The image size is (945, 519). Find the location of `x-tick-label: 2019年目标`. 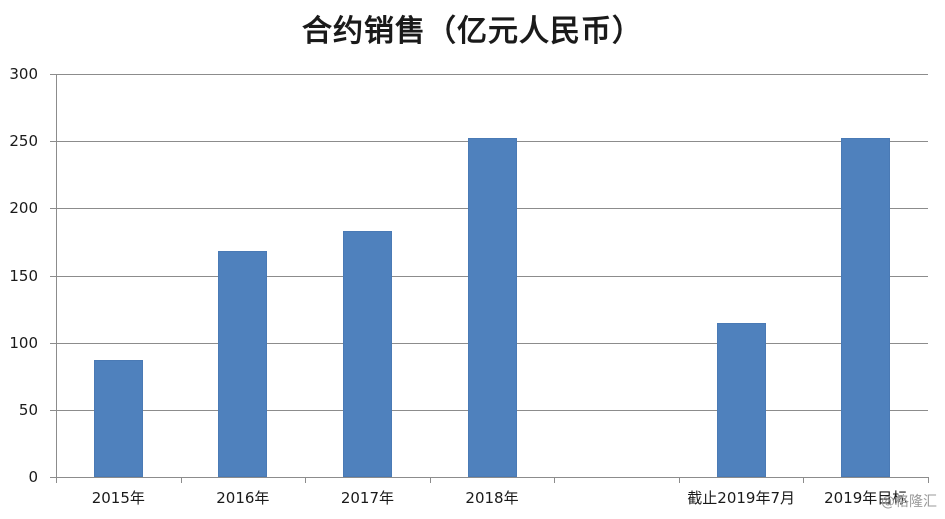

x-tick-label: 2019年目标 is located at coordinates (866, 498).